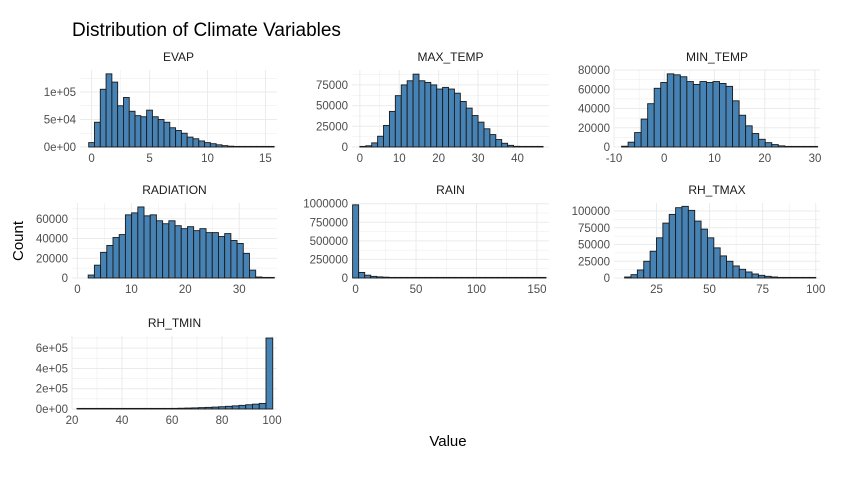  Describe the element at coordinates (764, 159) in the screenshot. I see `x-tick-label: 20` at that location.